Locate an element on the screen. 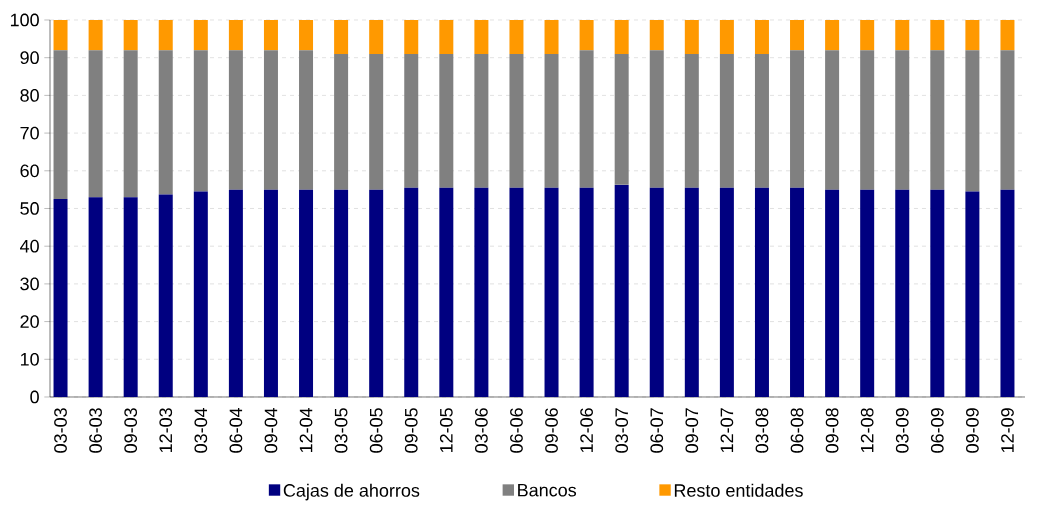 The image size is (1040, 510). y-tick-label: 10 is located at coordinates (29, 359).